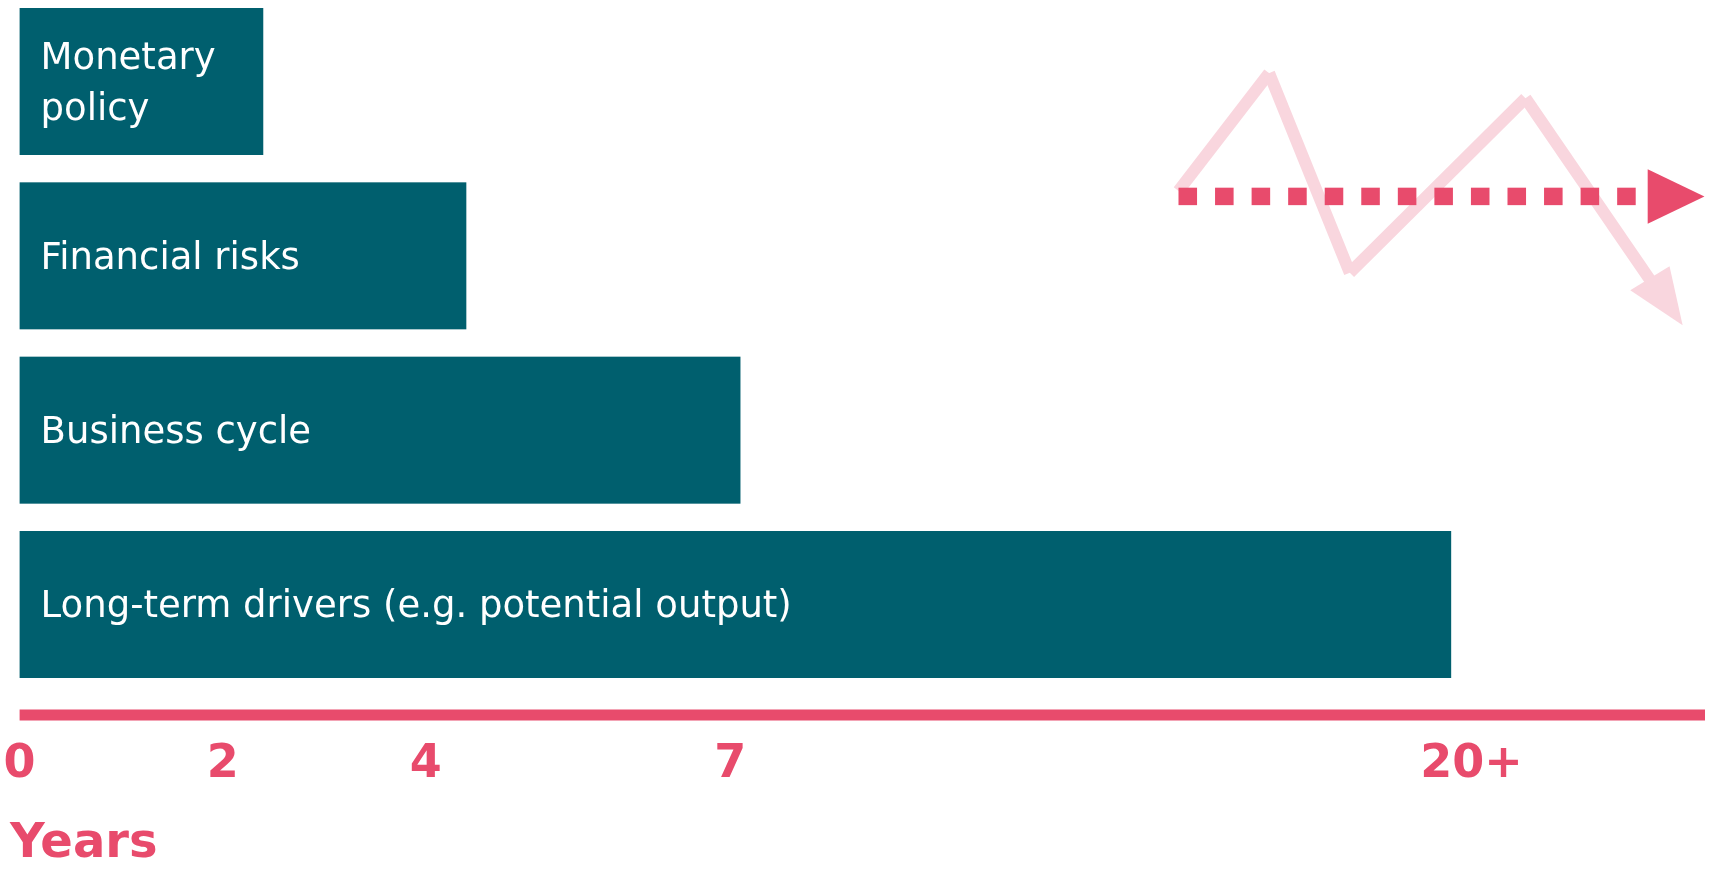 Image resolution: width=1711 pixels, height=871 pixels. I want to click on x-axis-title: Years, so click(83, 840).